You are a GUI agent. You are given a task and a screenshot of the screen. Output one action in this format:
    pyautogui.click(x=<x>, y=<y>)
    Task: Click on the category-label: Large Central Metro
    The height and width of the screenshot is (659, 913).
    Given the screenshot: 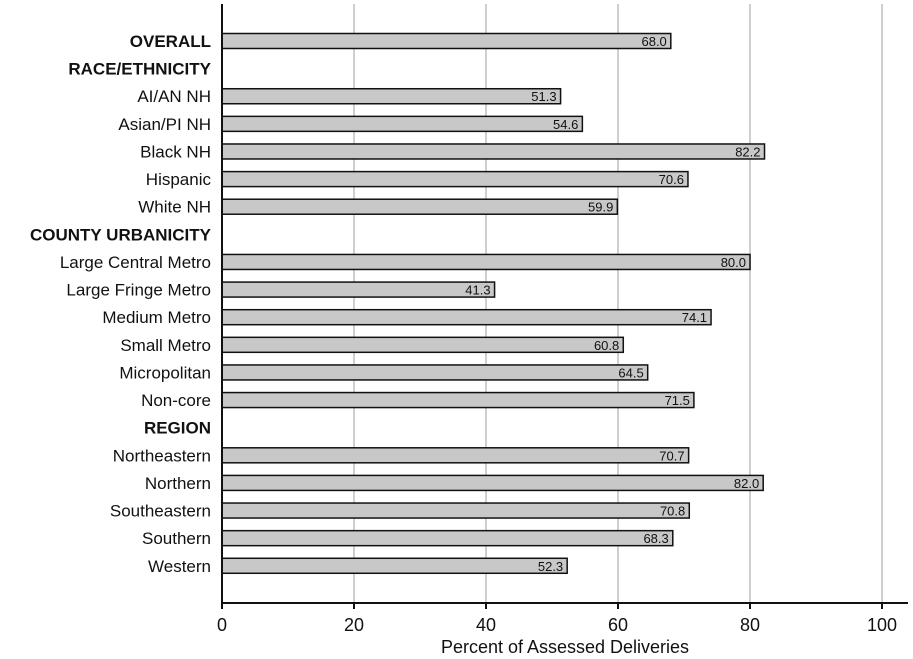 What is the action you would take?
    pyautogui.click(x=135, y=262)
    